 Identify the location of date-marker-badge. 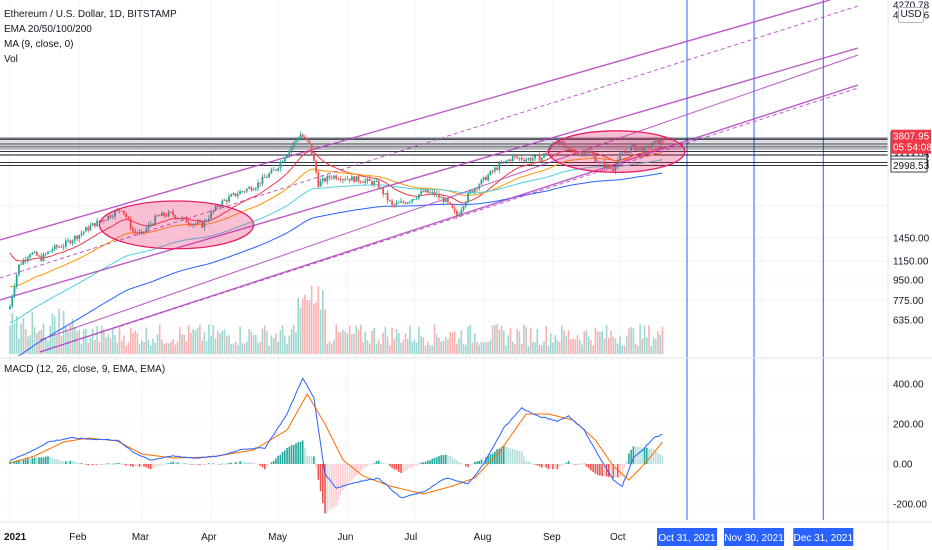
(687, 537).